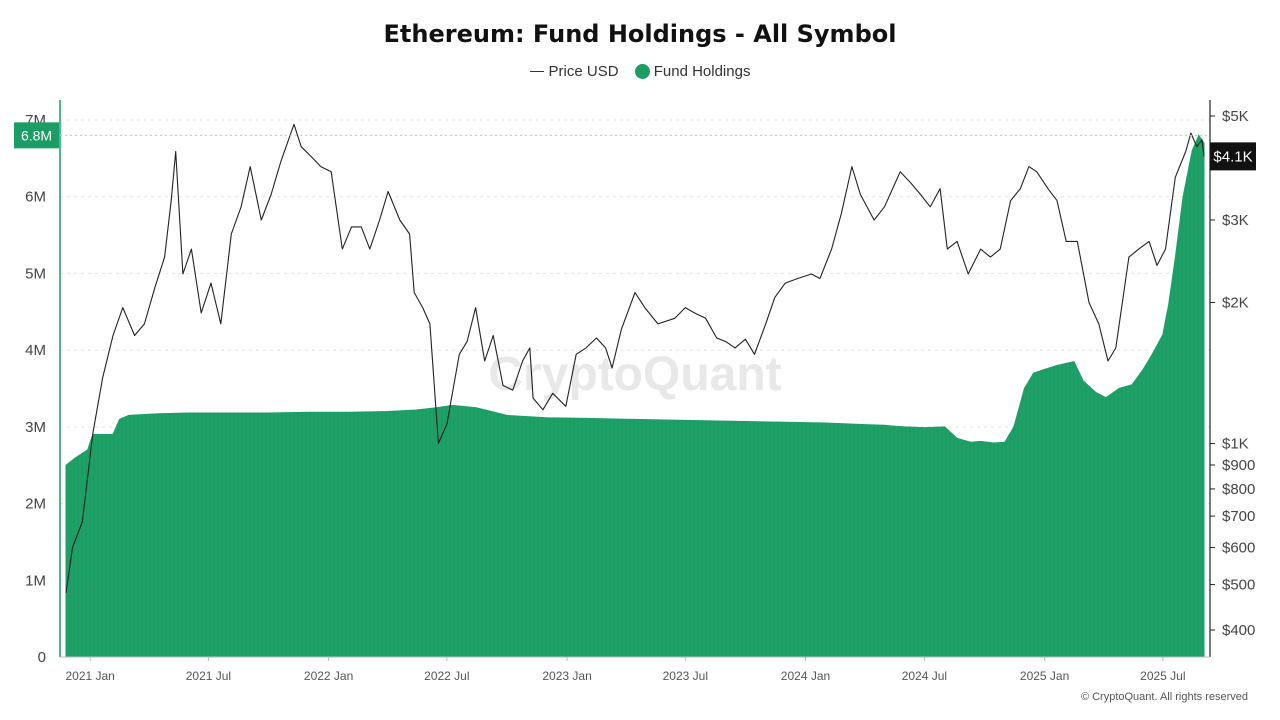 This screenshot has width=1280, height=720. I want to click on current-fund-holdings-badge, so click(36, 135).